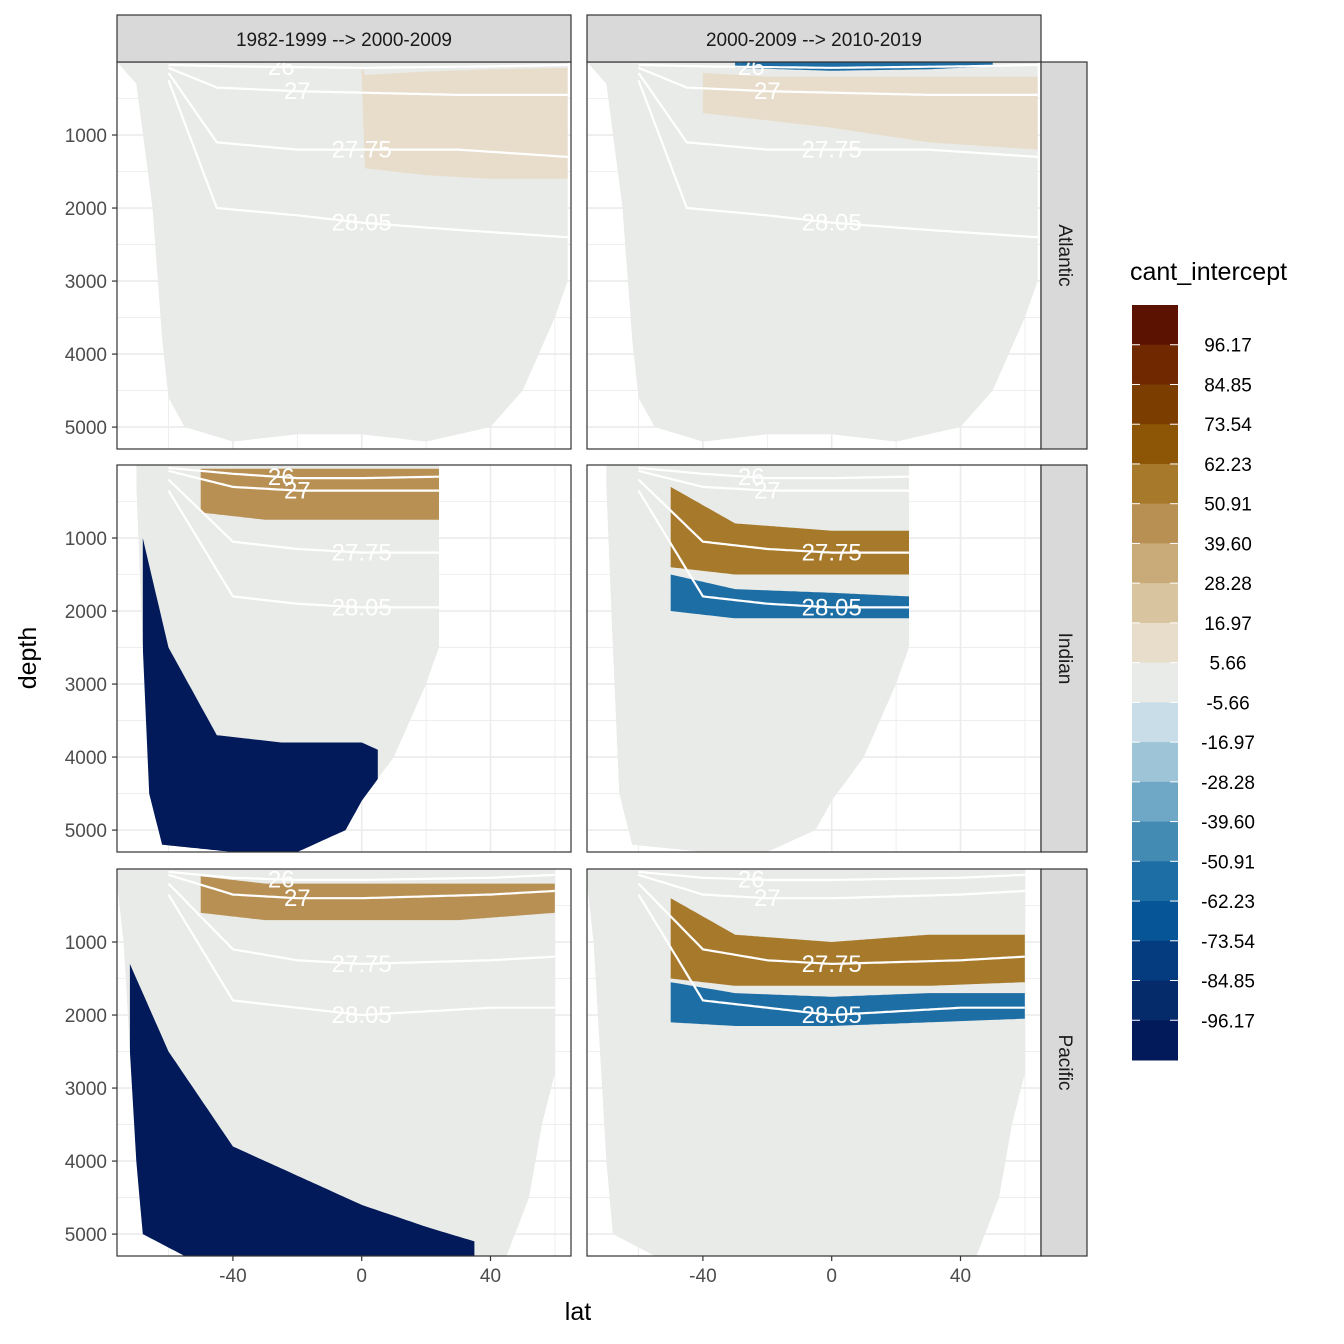 This screenshot has width=1344, height=1344. What do you see at coordinates (1228, 902) in the screenshot?
I see `legend-label: -62.23` at bounding box center [1228, 902].